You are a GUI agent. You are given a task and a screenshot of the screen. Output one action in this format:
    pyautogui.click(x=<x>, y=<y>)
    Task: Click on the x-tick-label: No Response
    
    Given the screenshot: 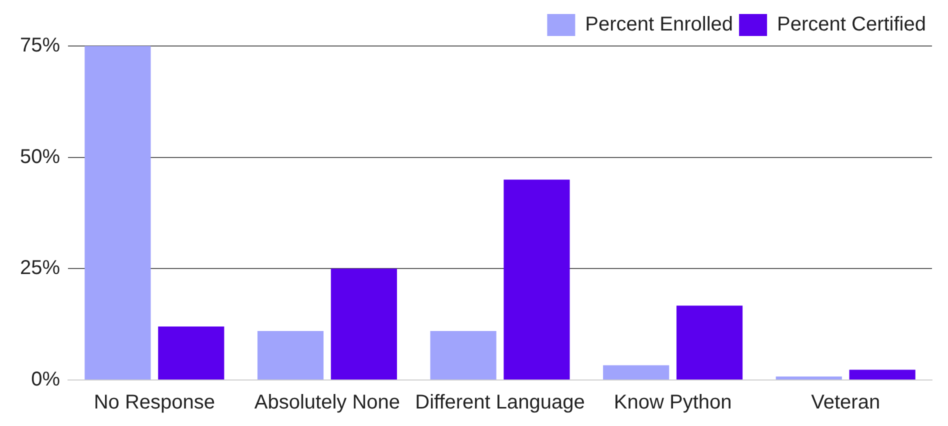 What is the action you would take?
    pyautogui.click(x=155, y=403)
    